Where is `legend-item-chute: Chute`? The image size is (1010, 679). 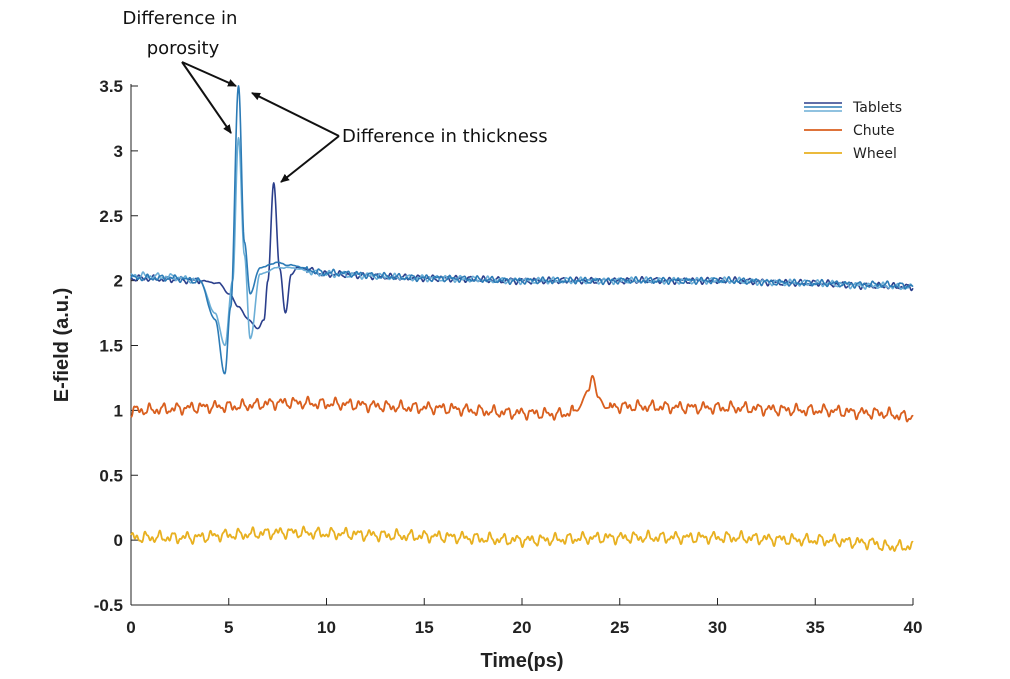
legend-item-chute: Chute is located at coordinates (849, 131).